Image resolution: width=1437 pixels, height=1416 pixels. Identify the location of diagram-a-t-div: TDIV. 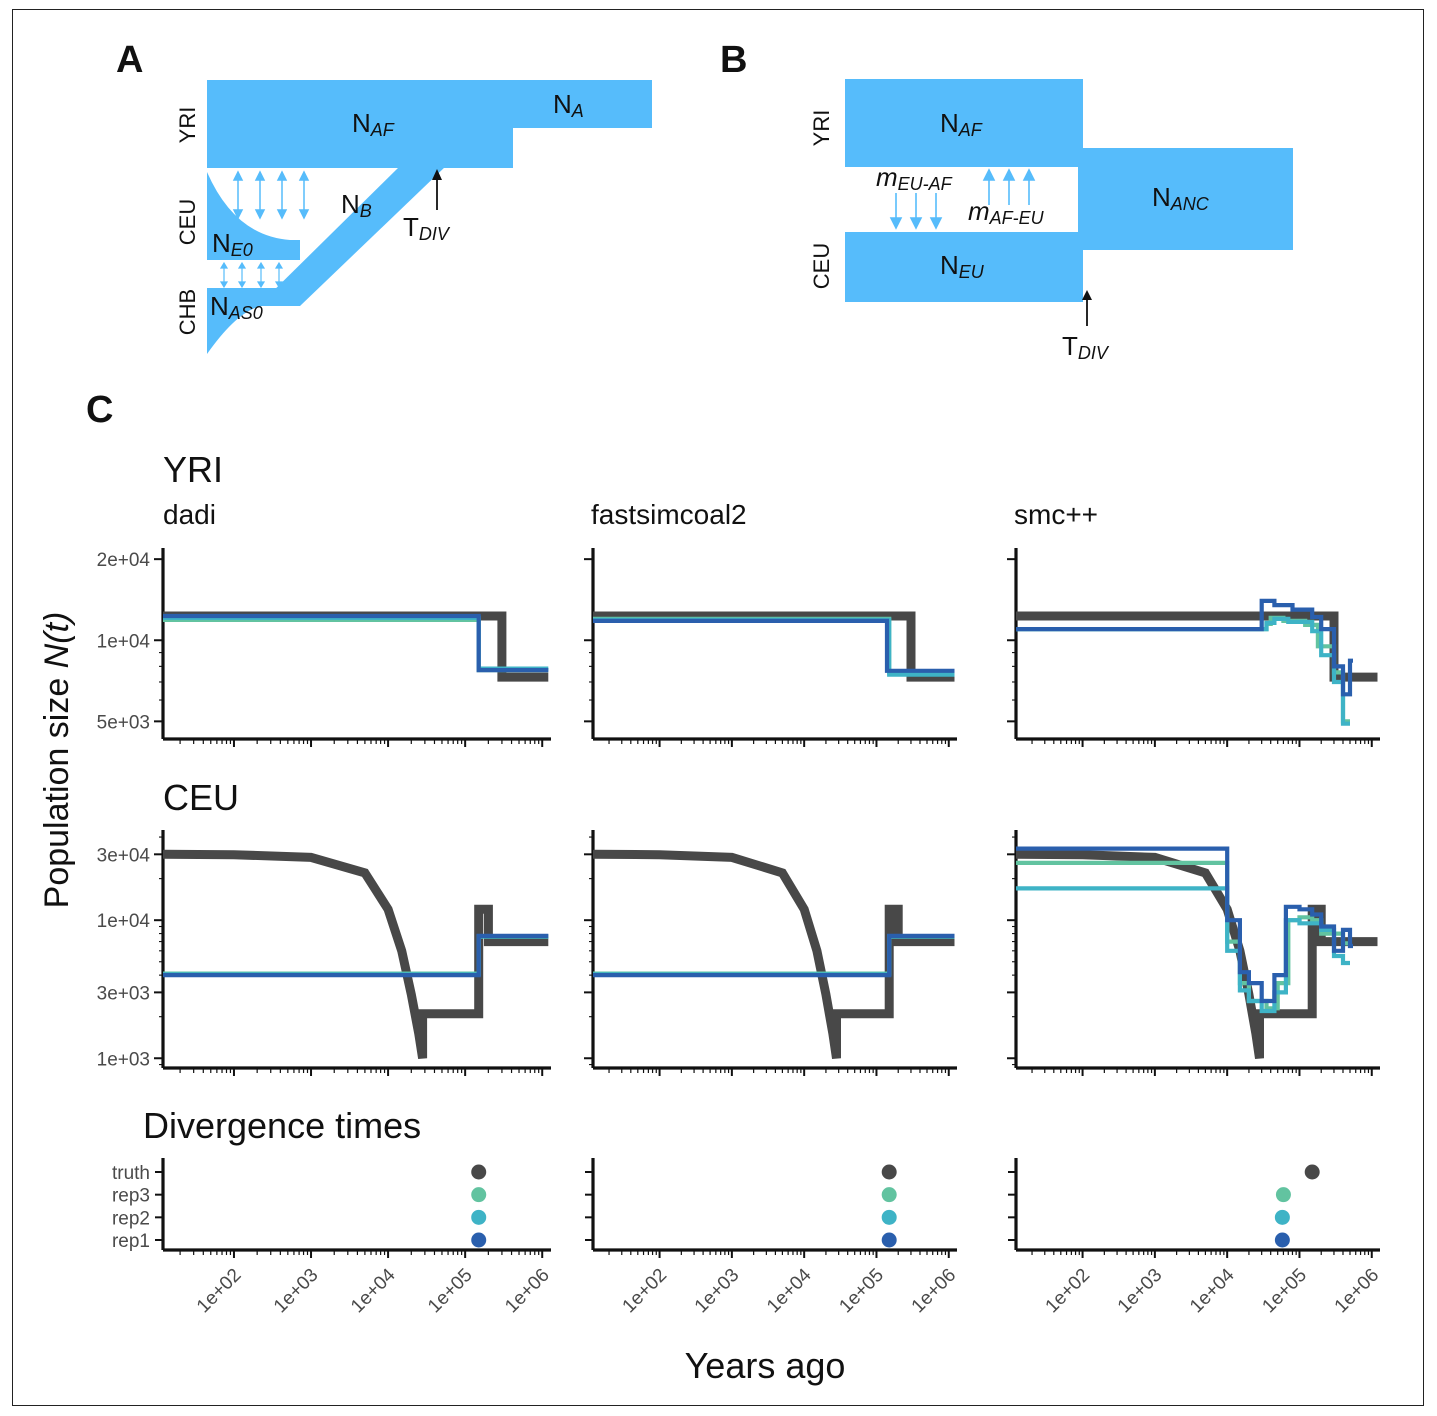
(427, 228).